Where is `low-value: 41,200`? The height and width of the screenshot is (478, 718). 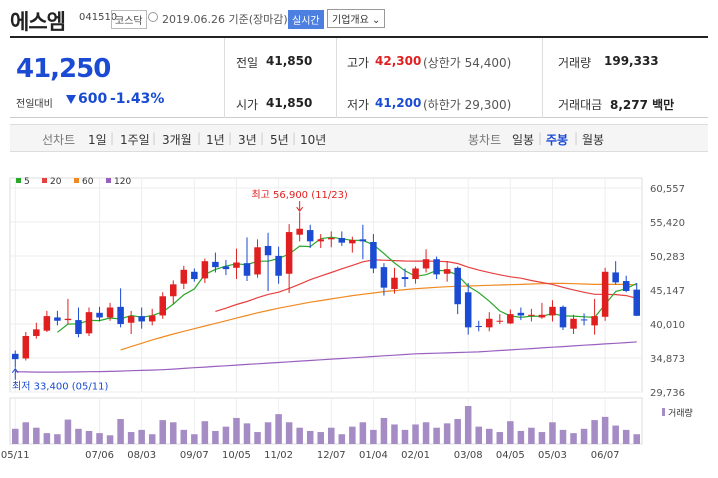
low-value: 41,200 is located at coordinates (398, 103).